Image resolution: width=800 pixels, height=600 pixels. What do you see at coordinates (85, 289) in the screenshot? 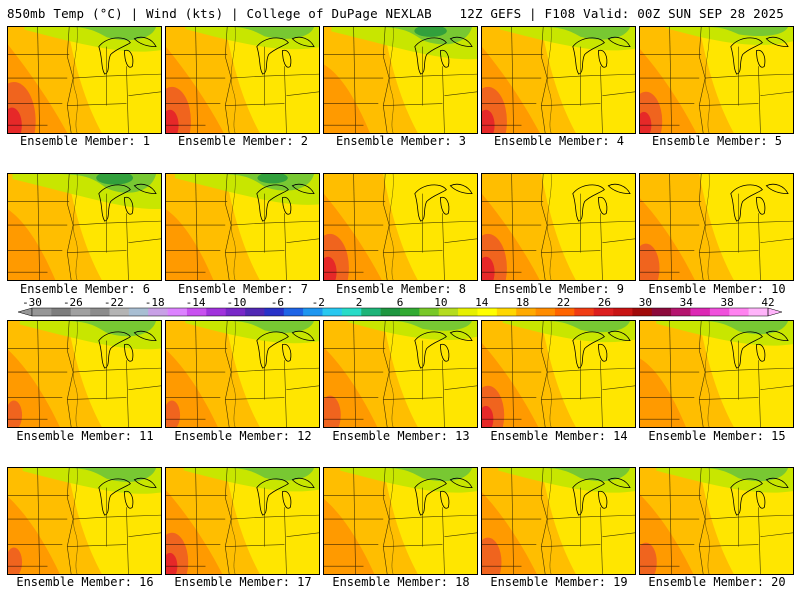
I see `ensemble-member-label: Ensemble Member: 6` at bounding box center [85, 289].